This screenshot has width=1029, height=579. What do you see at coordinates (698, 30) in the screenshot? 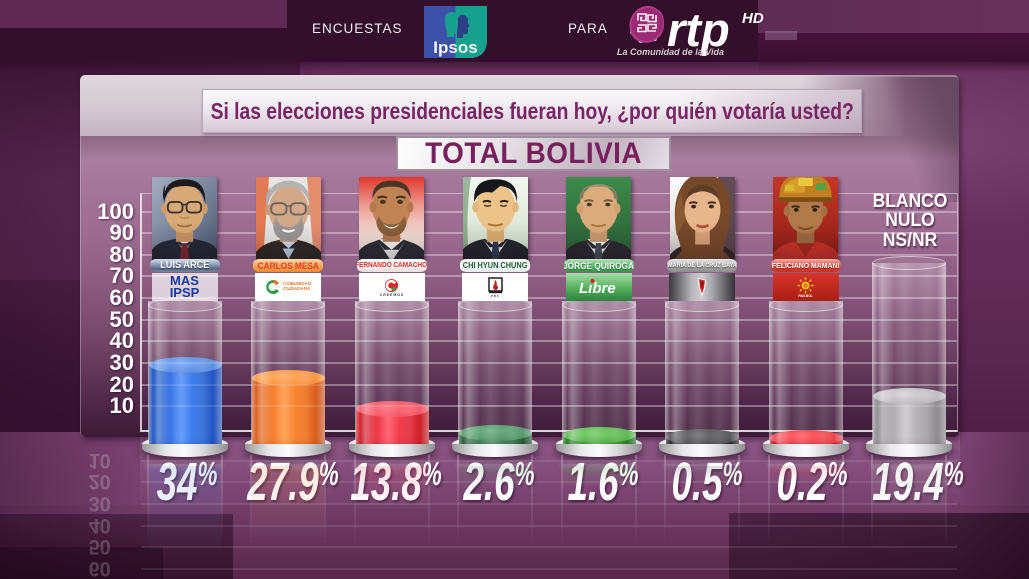
I see `svg-text: rtp` at bounding box center [698, 30].